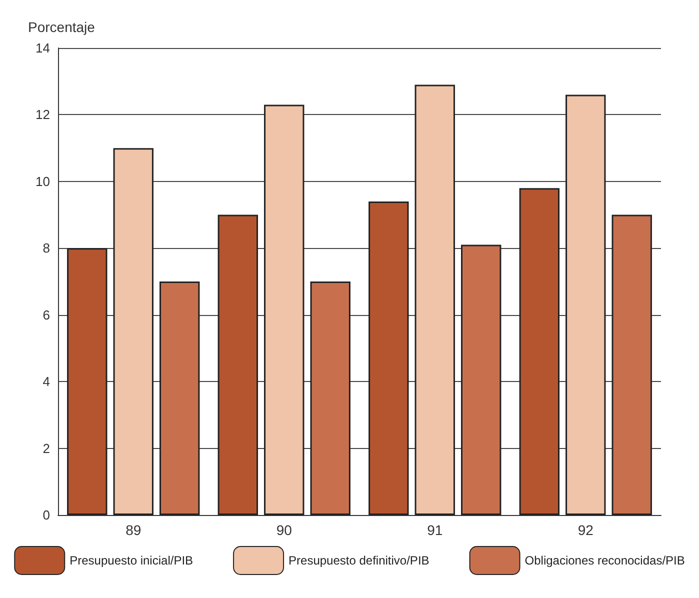 This screenshot has width=699, height=598. What do you see at coordinates (435, 530) in the screenshot?
I see `x-tick-label: 91` at bounding box center [435, 530].